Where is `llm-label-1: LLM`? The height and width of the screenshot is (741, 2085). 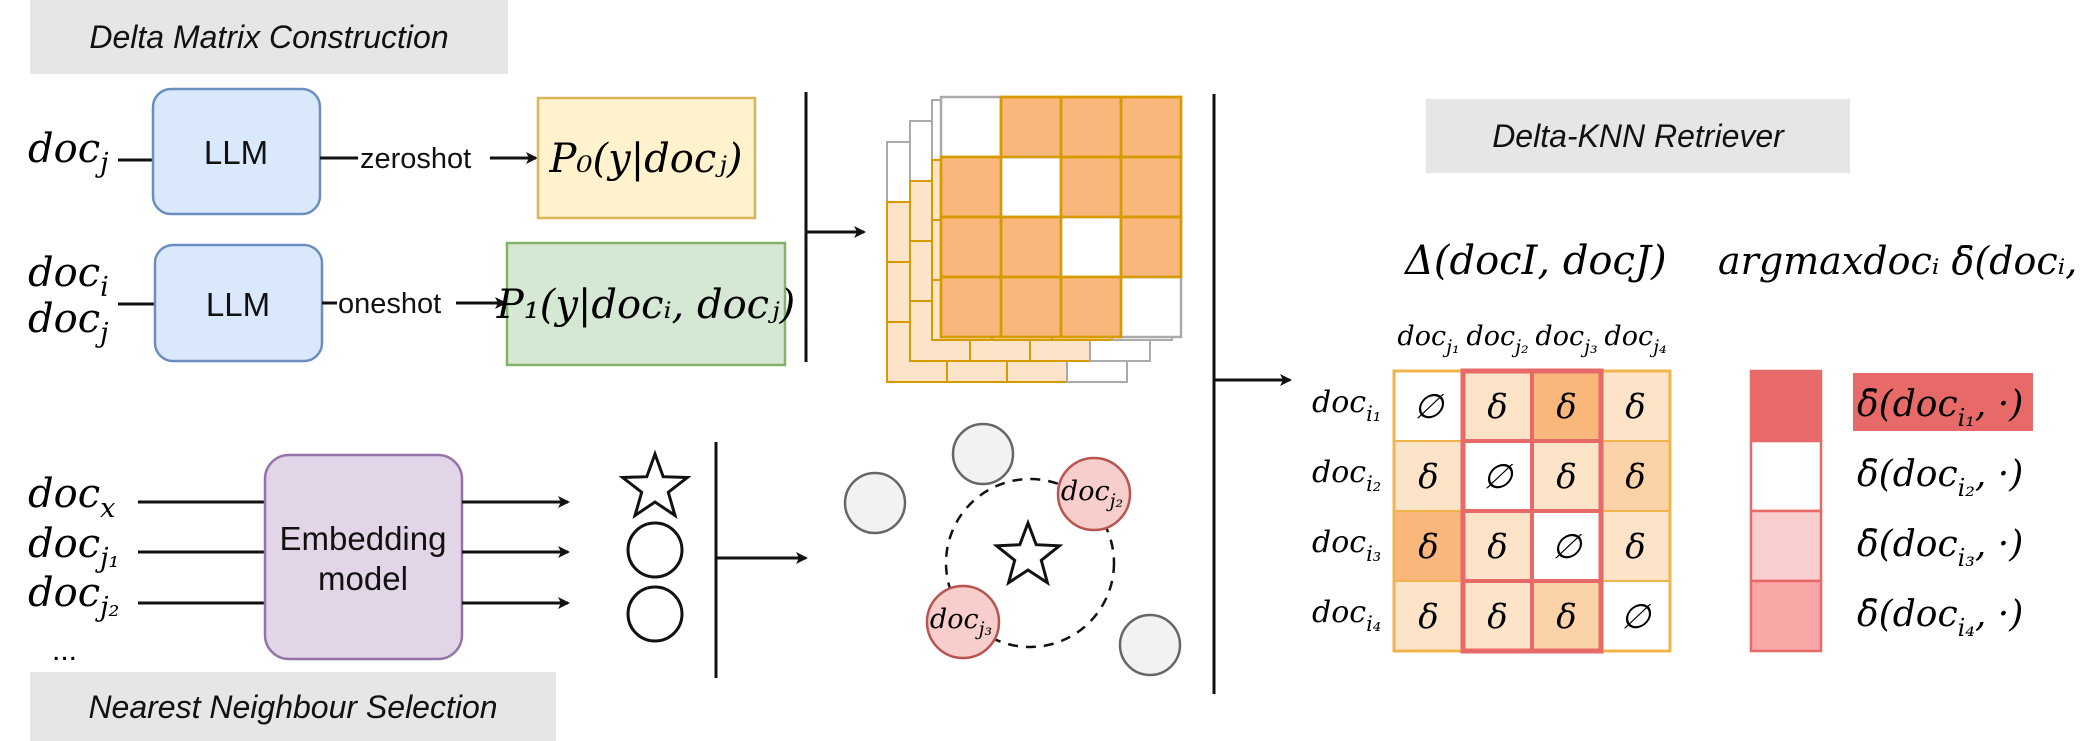 llm-label-1: LLM is located at coordinates (236, 152).